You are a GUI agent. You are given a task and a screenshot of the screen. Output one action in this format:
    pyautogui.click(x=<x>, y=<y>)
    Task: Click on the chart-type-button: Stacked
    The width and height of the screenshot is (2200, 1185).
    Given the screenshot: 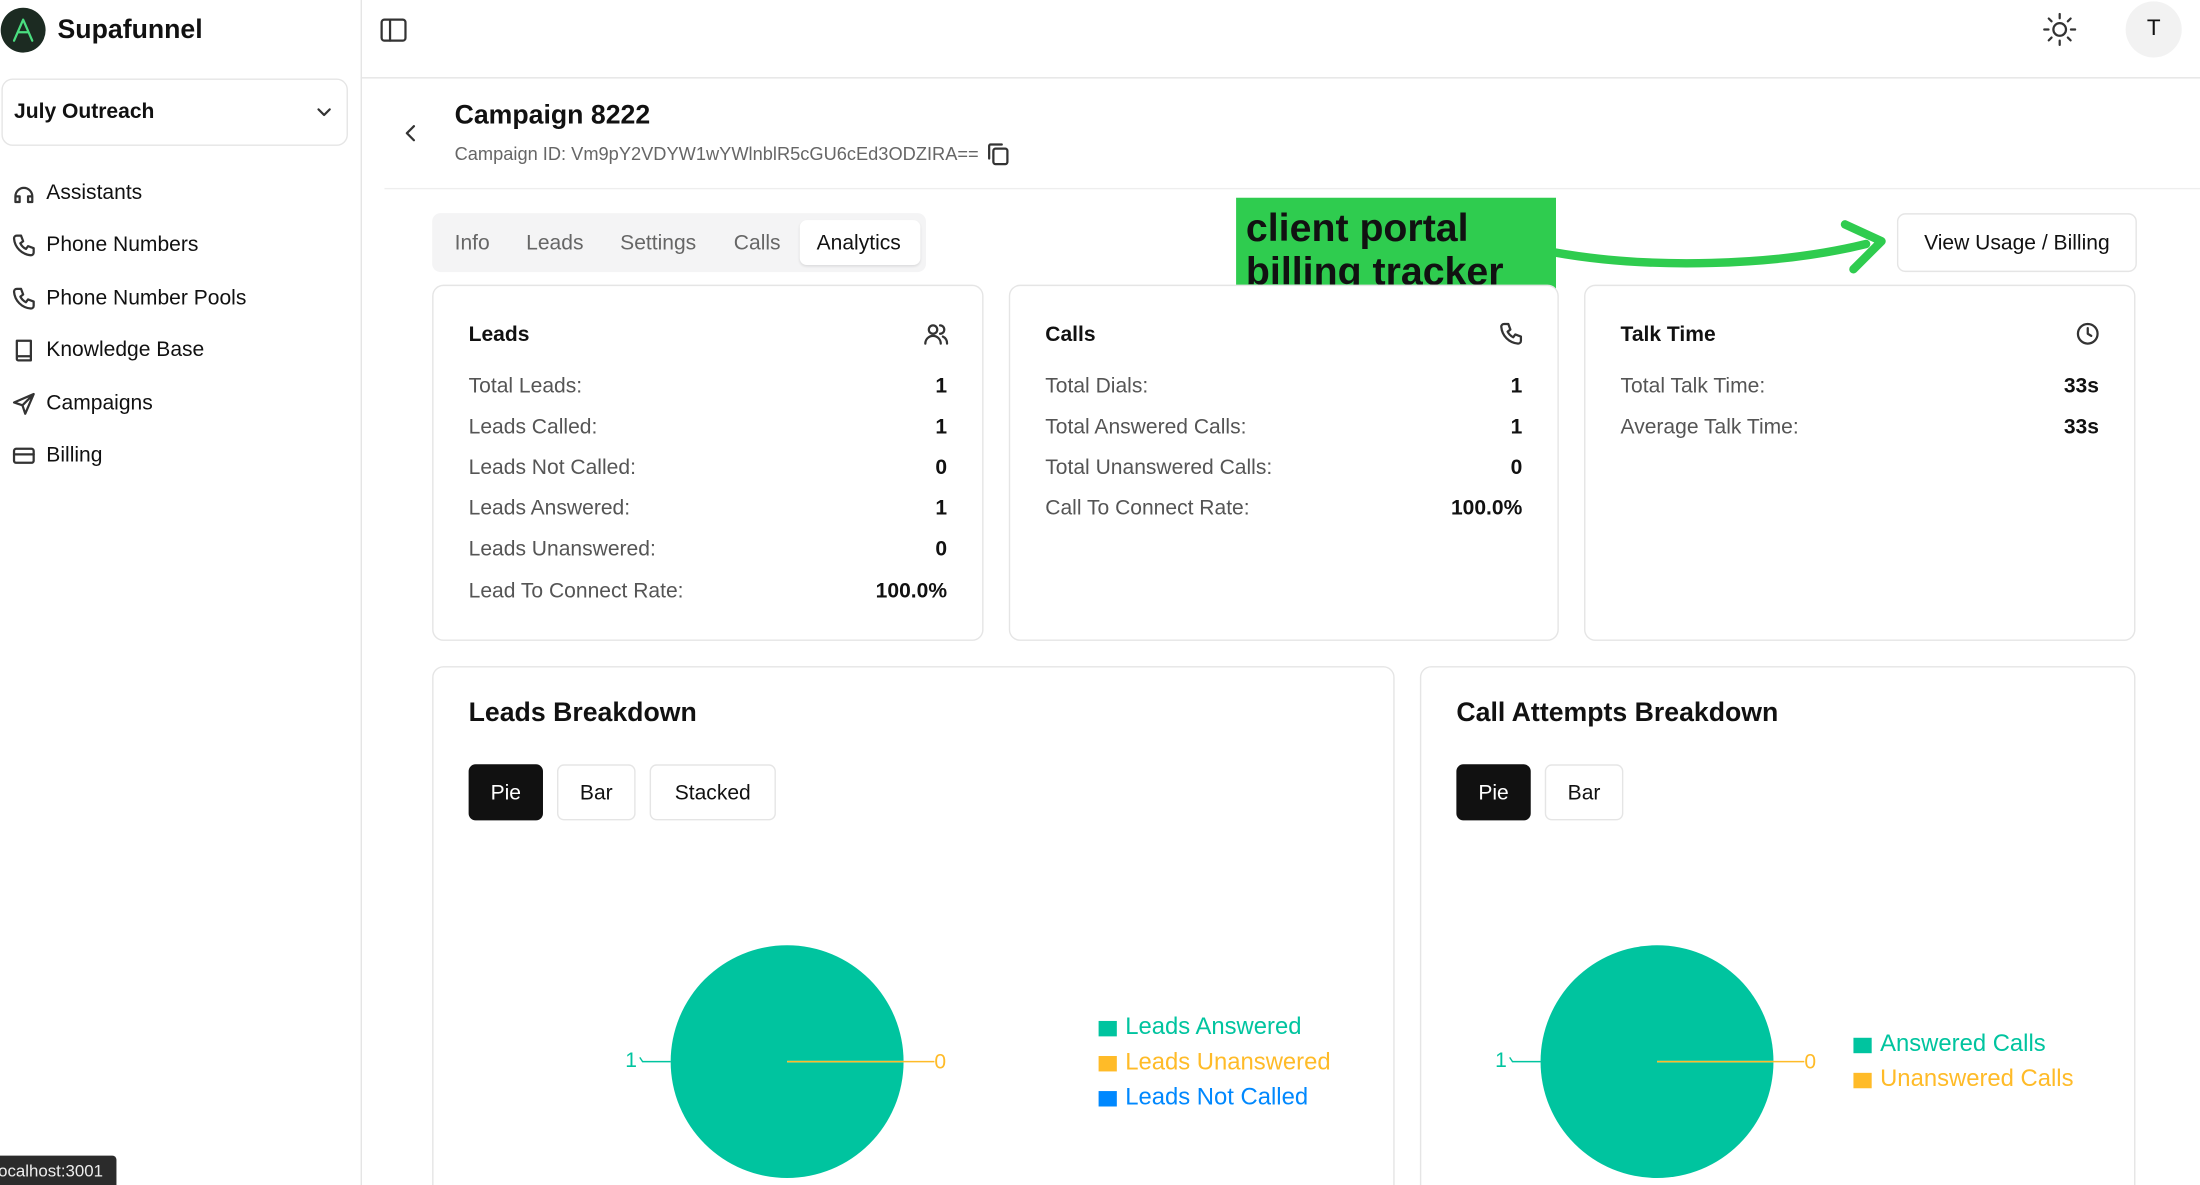 What is the action you would take?
    pyautogui.click(x=712, y=792)
    